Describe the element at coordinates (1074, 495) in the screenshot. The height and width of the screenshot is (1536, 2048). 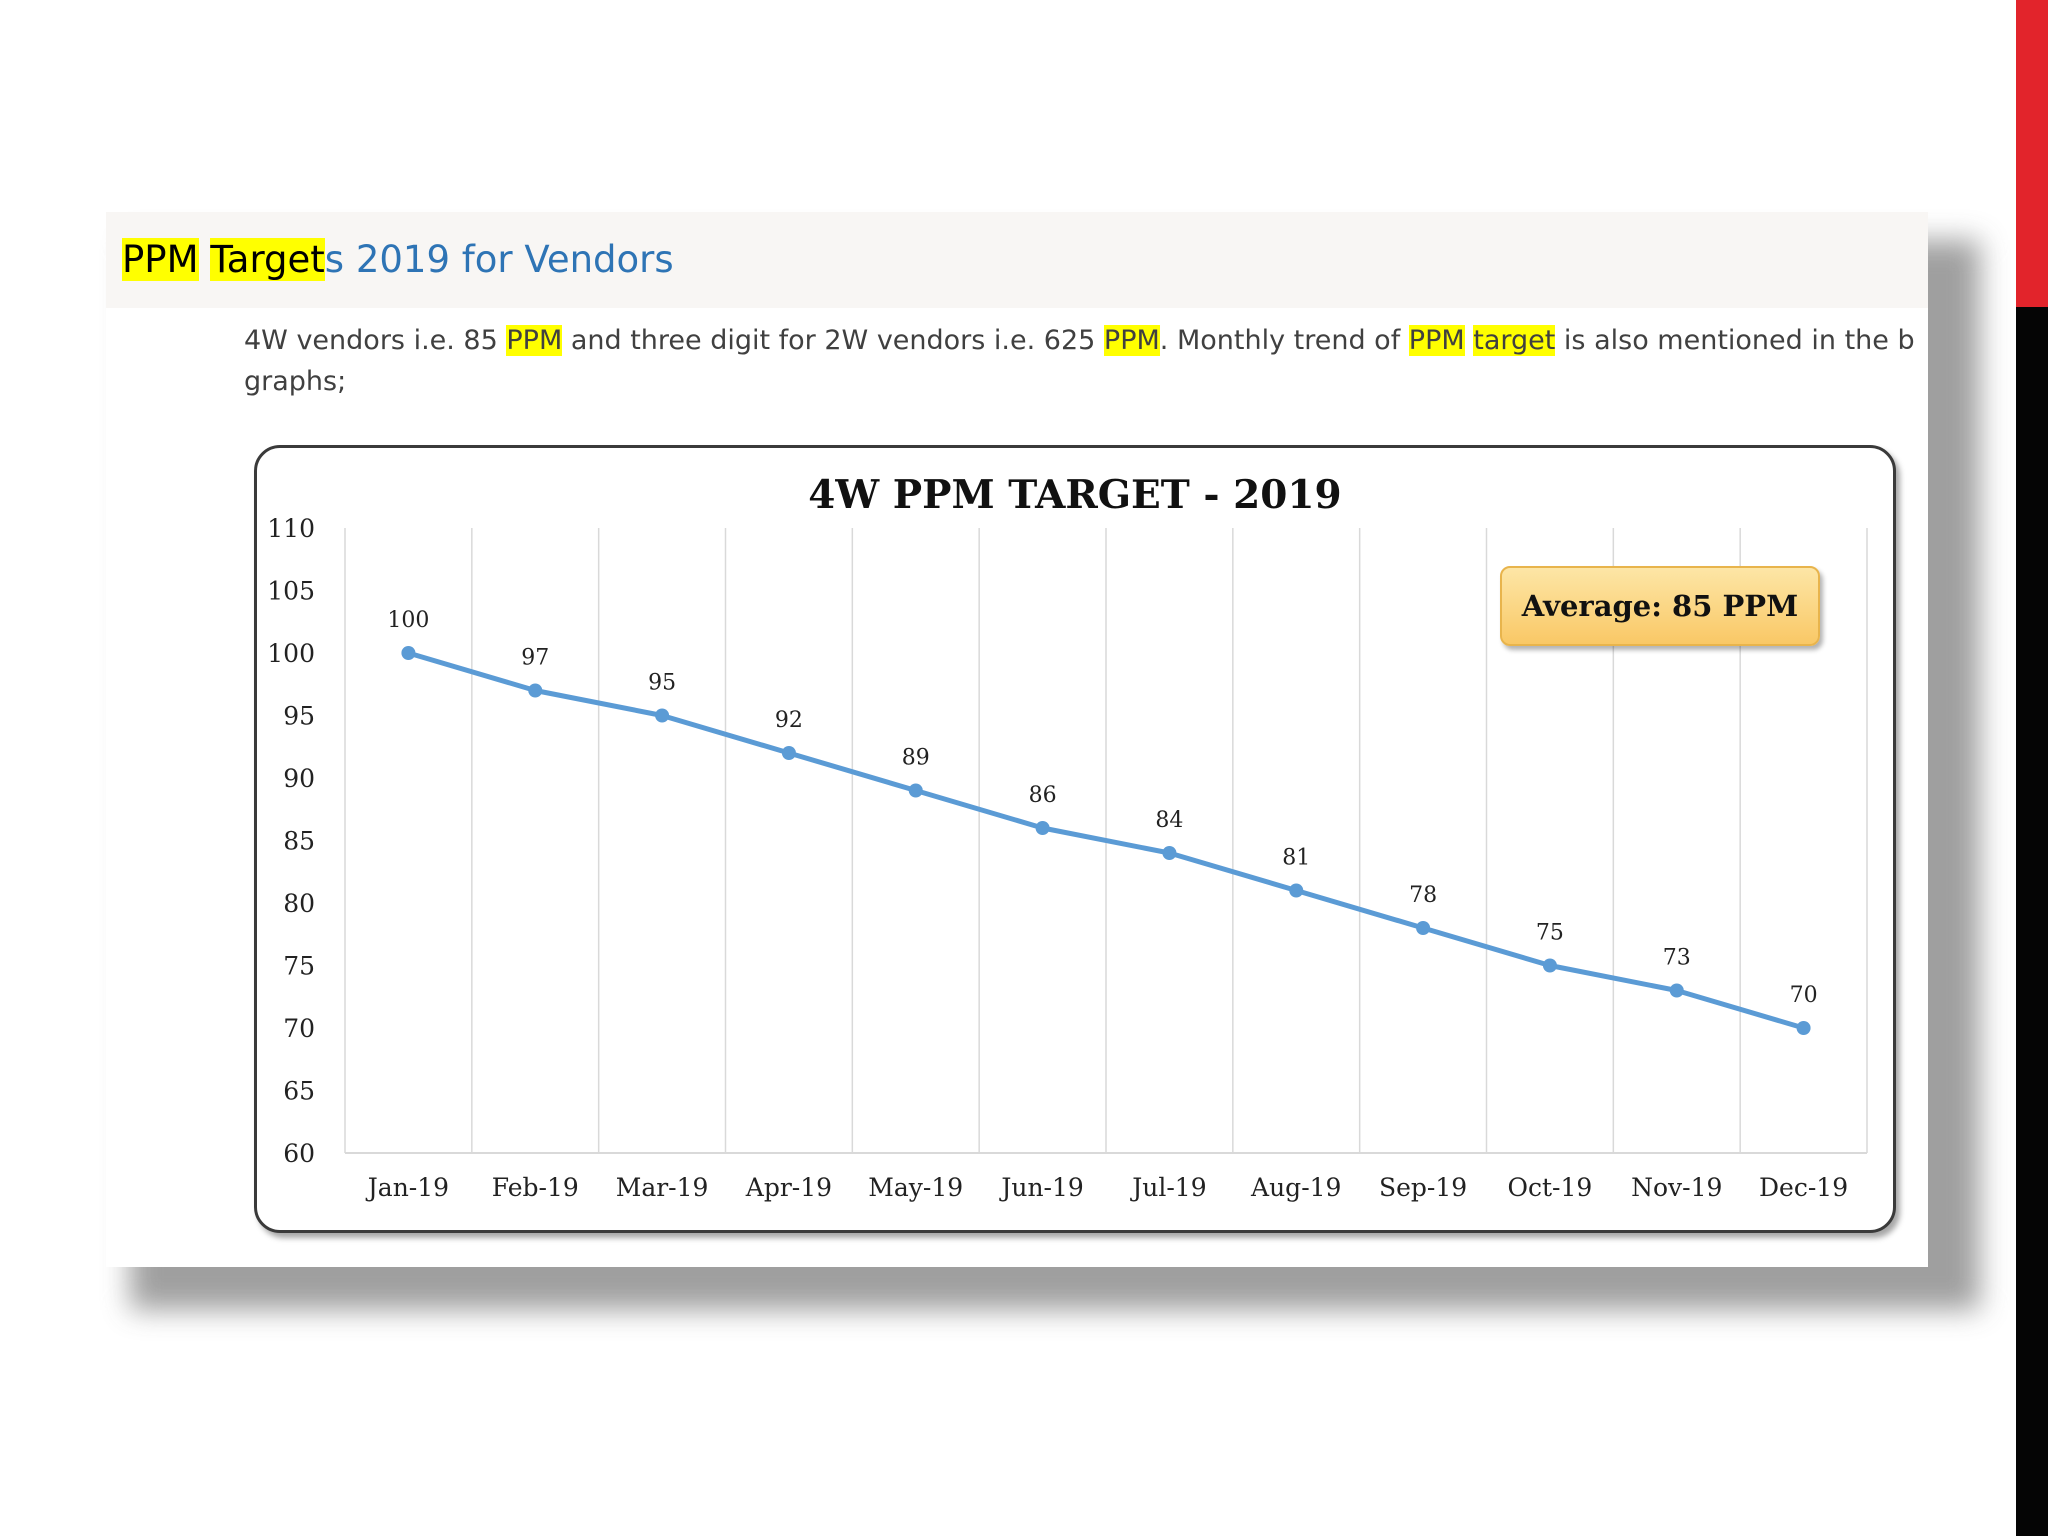
I see `chart-title: 4W PPM TARGET - 2019` at that location.